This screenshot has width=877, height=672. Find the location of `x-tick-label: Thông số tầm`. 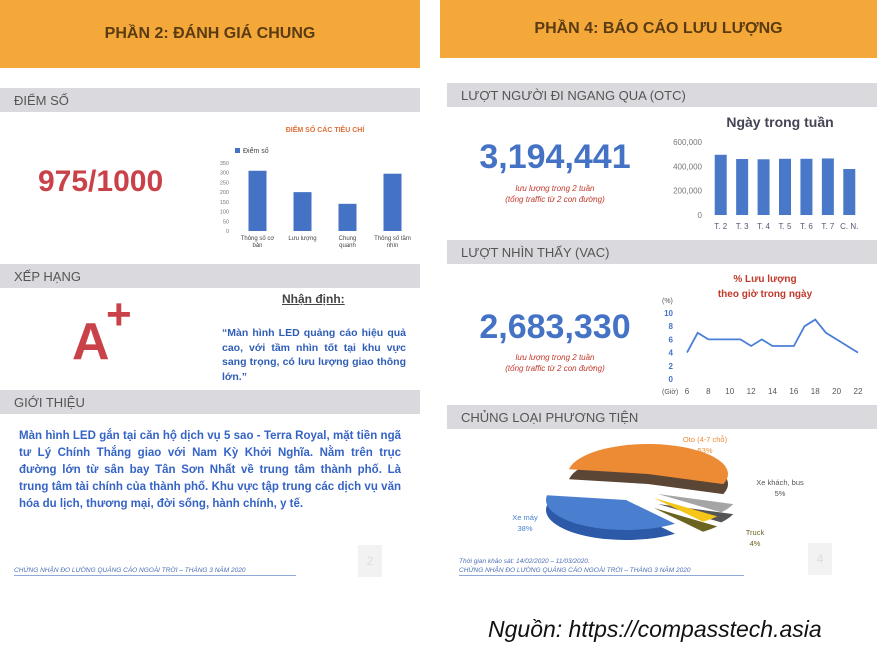

x-tick-label: Thông số tầm is located at coordinates (392, 239).